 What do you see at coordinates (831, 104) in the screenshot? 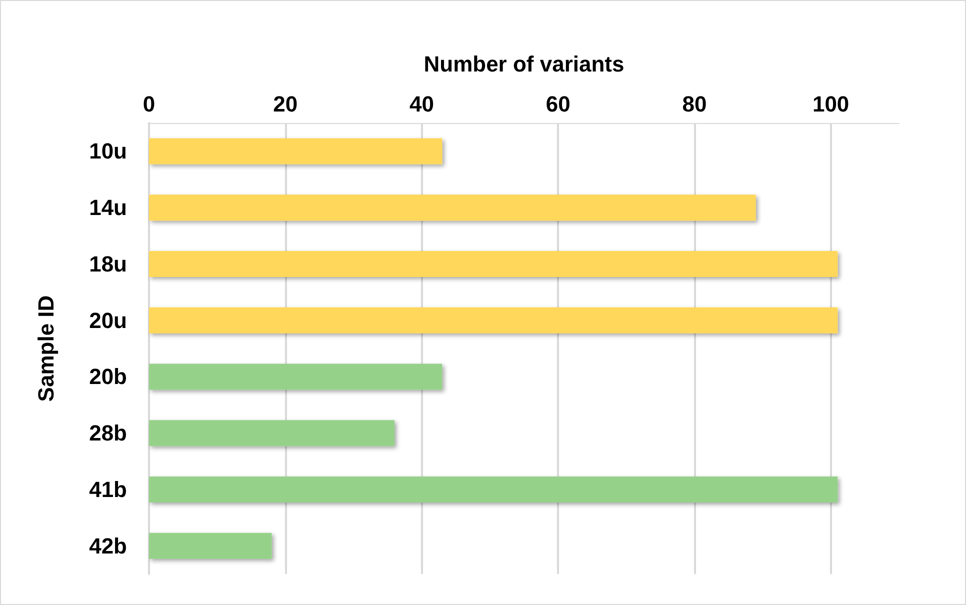
I see `x-tick-label: 100` at bounding box center [831, 104].